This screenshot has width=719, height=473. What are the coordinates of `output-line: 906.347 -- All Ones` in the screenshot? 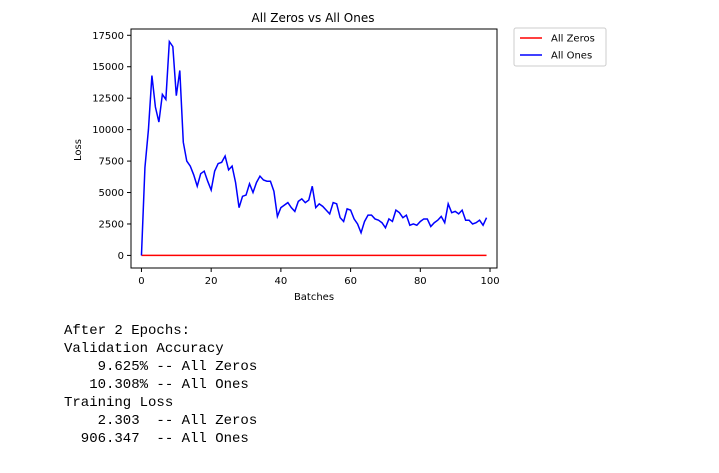 It's located at (156, 439).